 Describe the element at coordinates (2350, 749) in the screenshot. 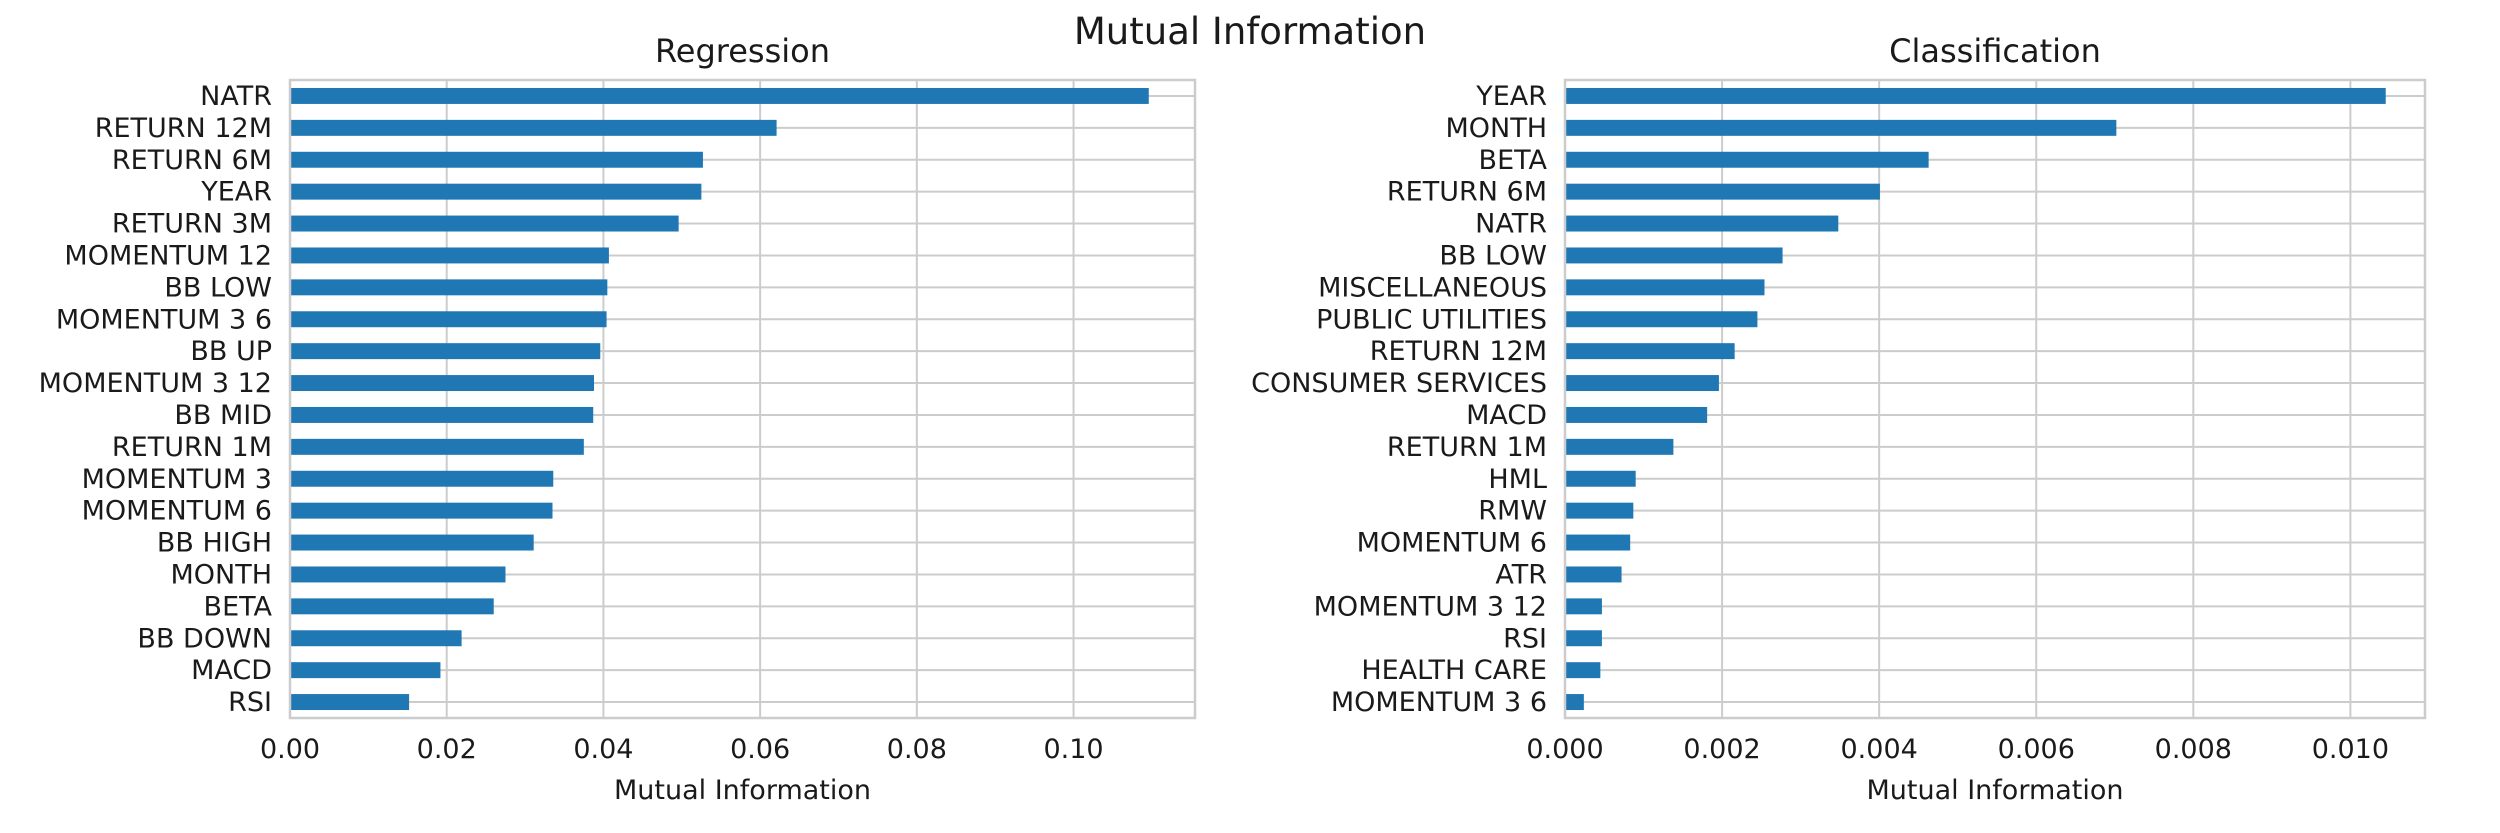

I see `x-tick-label: 0.010` at that location.